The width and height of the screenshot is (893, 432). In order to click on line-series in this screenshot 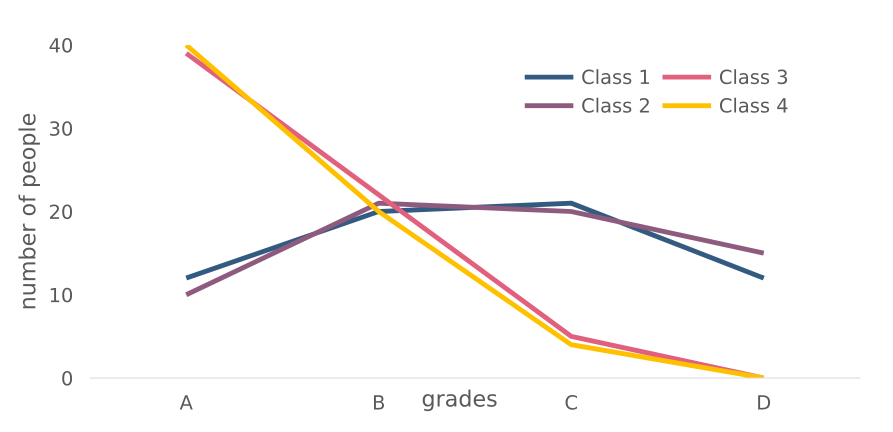, I will do `click(475, 249)`.